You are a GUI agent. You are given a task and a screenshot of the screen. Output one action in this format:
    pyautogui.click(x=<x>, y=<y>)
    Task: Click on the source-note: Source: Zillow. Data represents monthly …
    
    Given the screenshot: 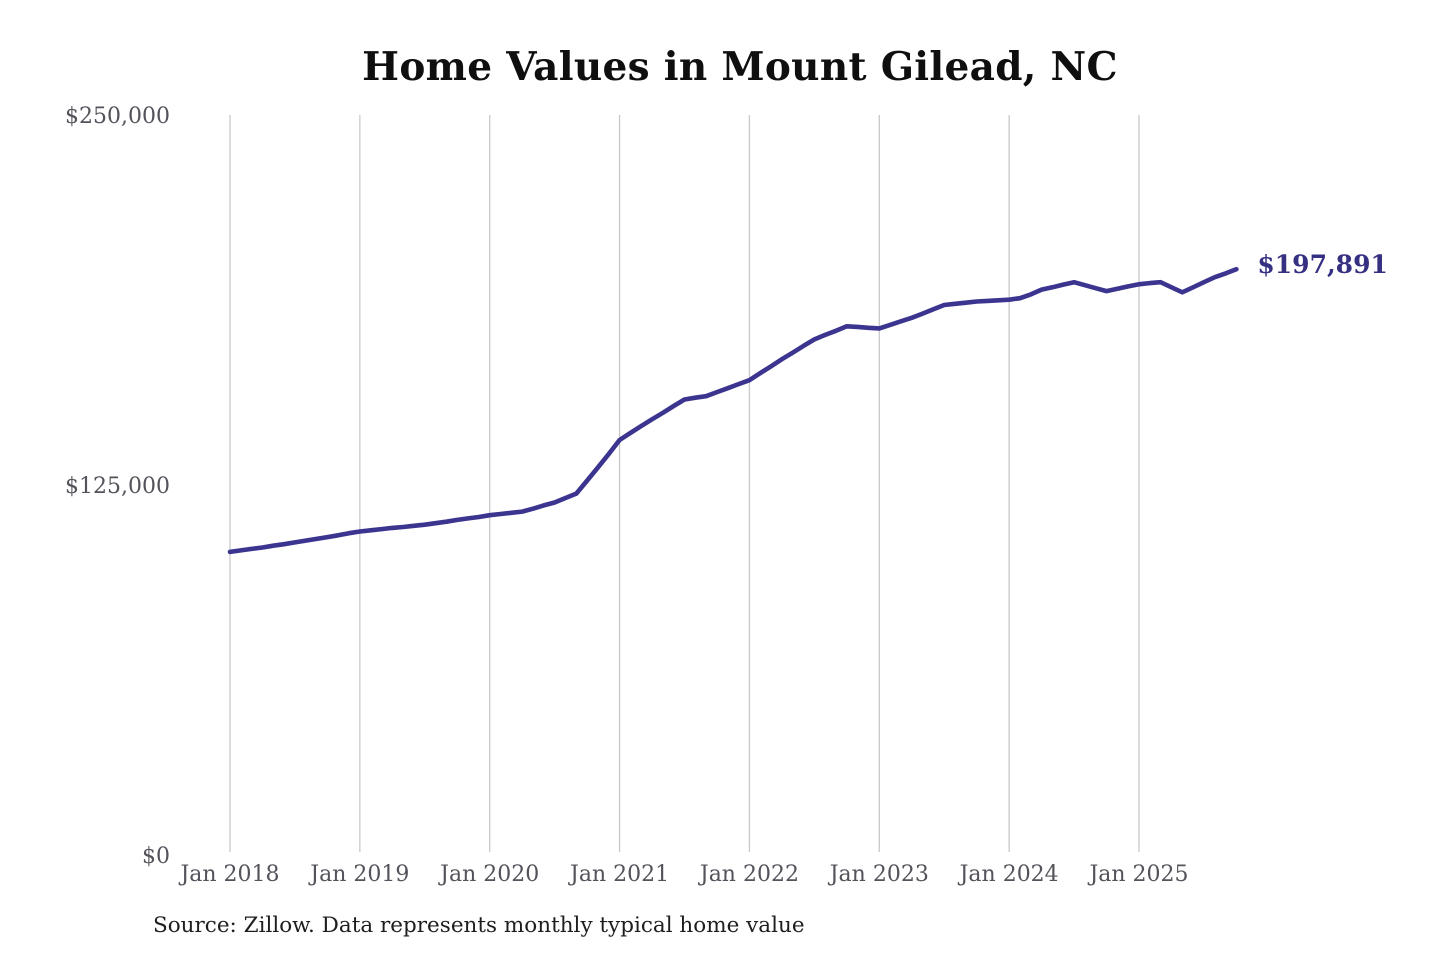 What is the action you would take?
    pyautogui.click(x=479, y=925)
    